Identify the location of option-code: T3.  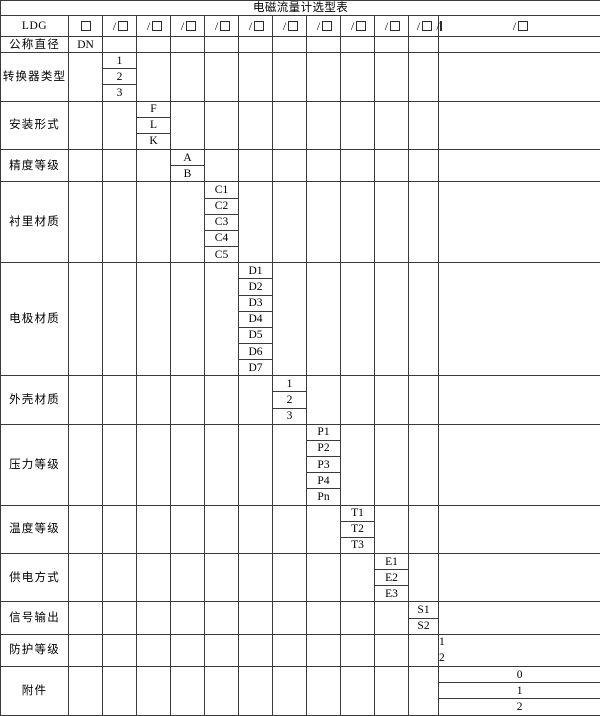
(357, 545).